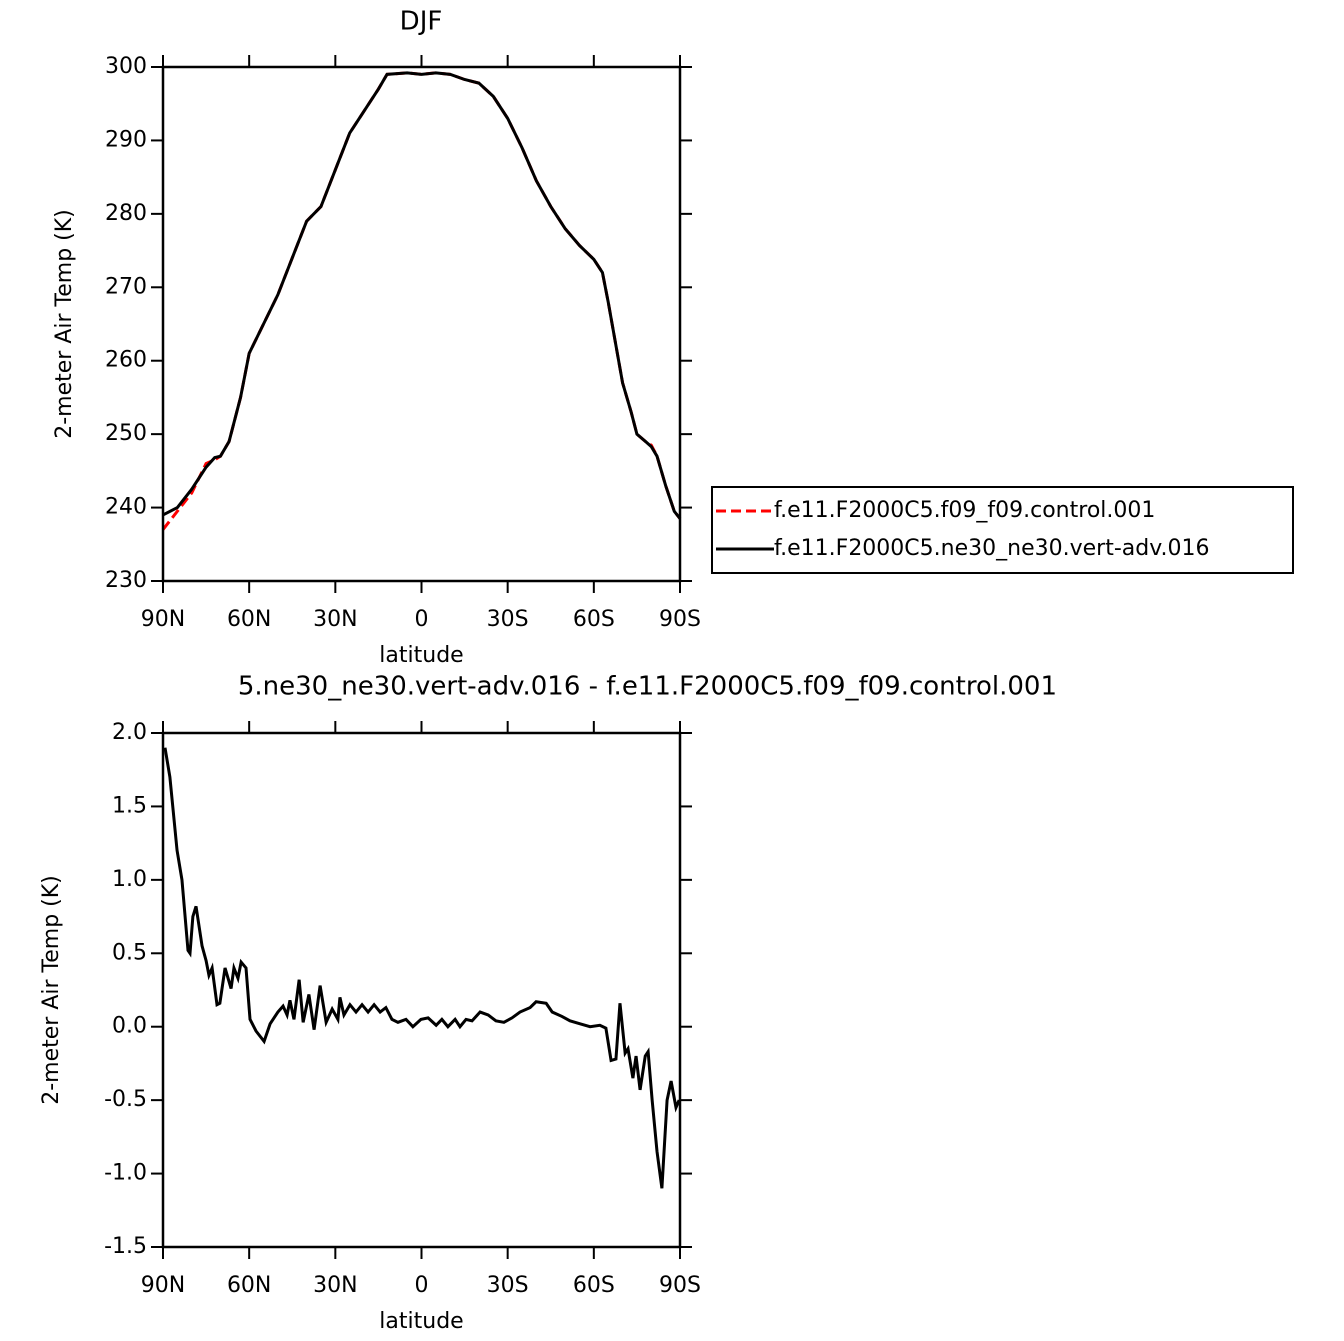  I want to click on y-tick-label: 2.0, so click(129, 732).